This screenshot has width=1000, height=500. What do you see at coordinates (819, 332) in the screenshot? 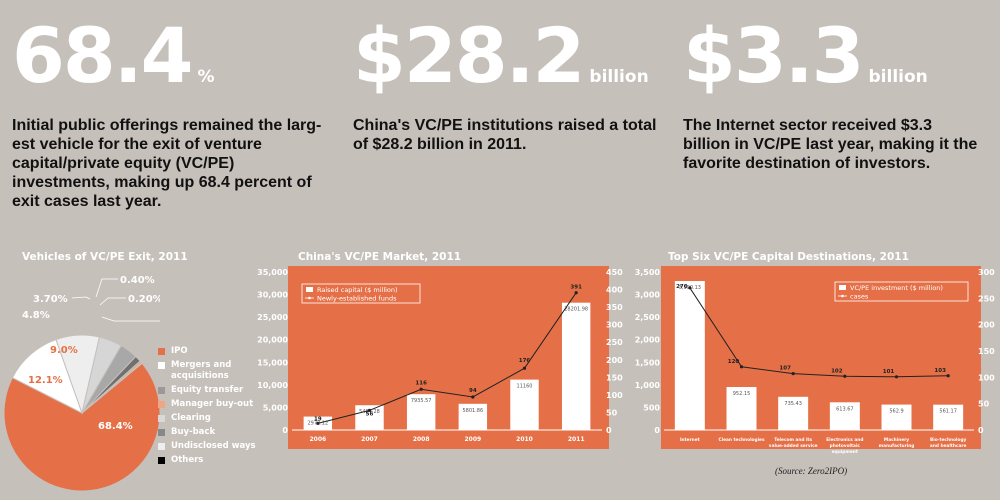
I see `series-line` at bounding box center [819, 332].